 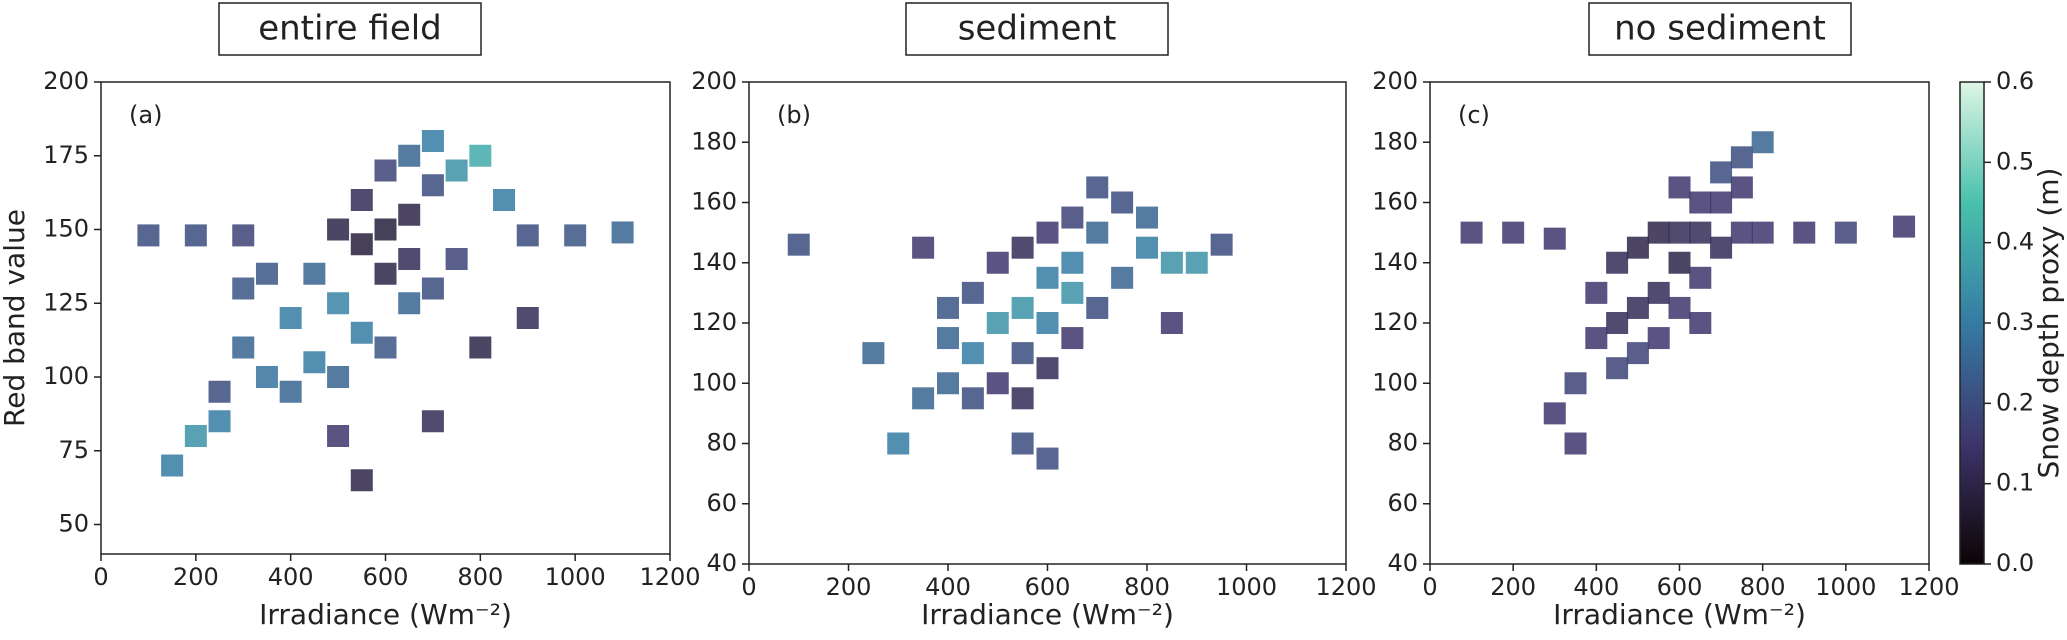 I want to click on panel-title: entire field, so click(x=350, y=29).